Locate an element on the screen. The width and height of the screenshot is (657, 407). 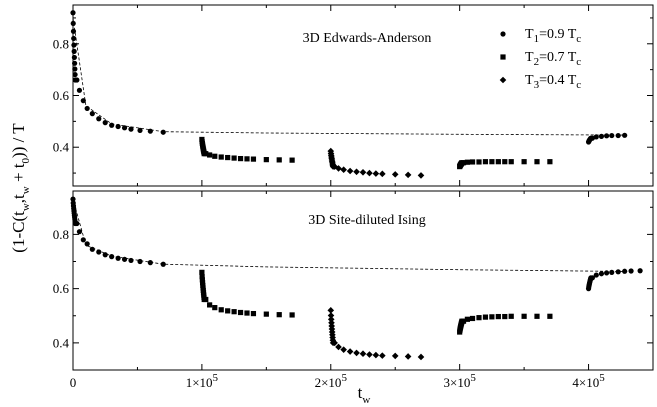
x-axis-label: tw is located at coordinates (364, 394).